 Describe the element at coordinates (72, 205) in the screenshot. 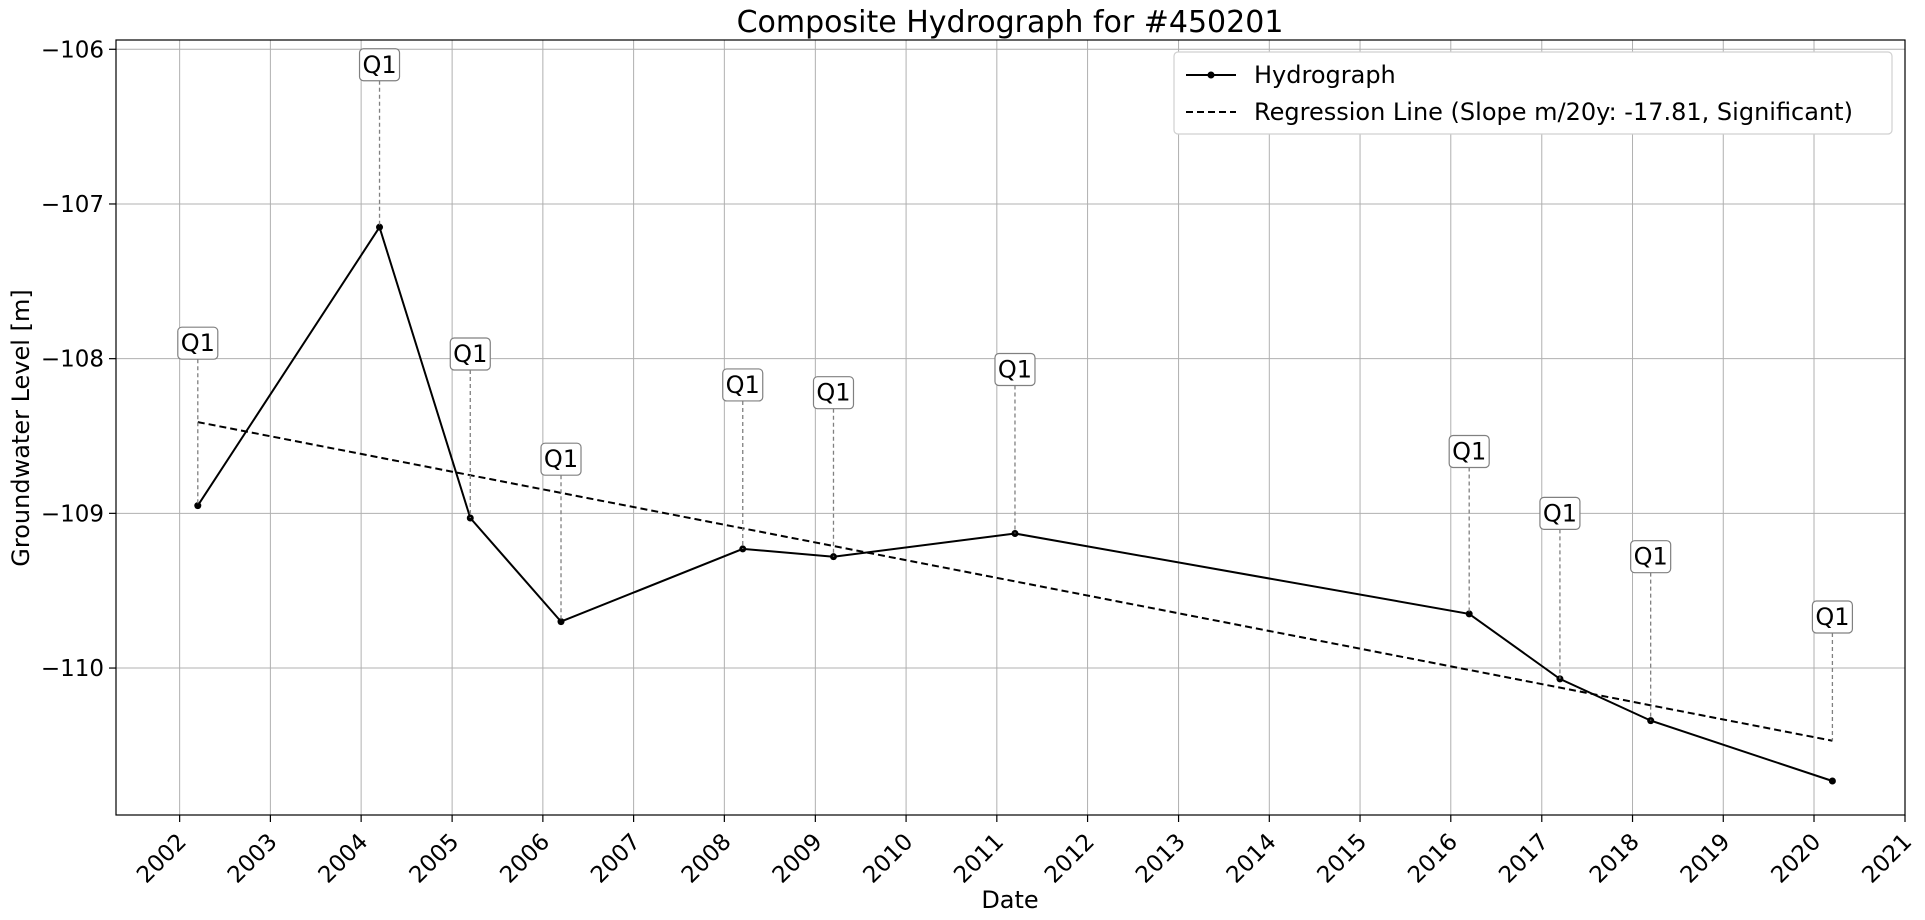

I see `y-tick-label: −107` at that location.